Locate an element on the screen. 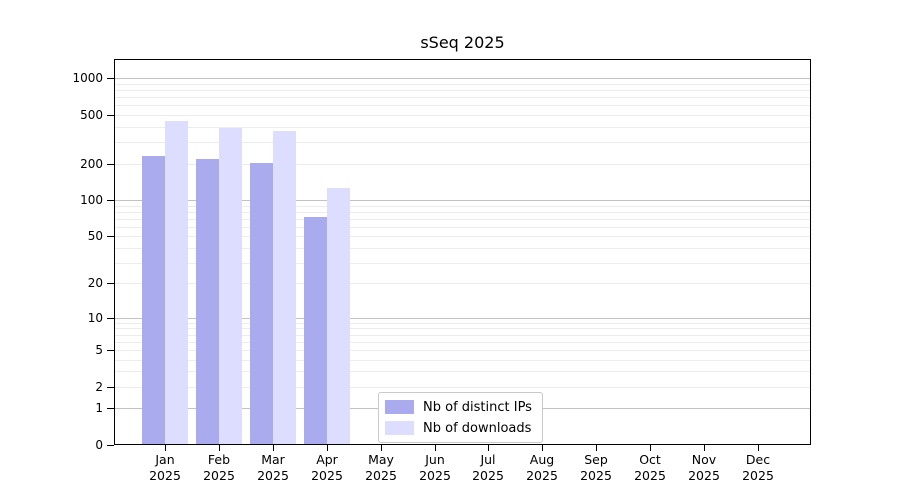 The image size is (900, 500). x-axis-label-month: Apr is located at coordinates (327, 459).